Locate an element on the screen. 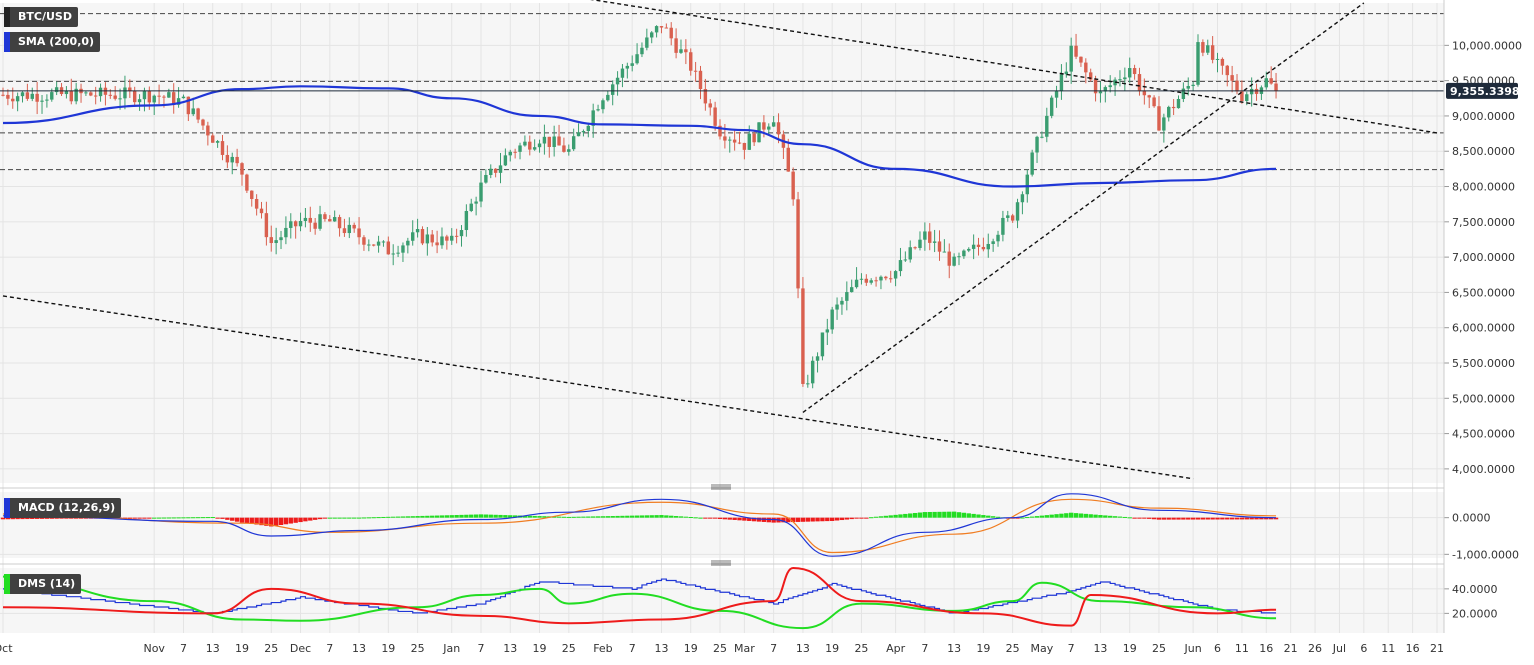 The image size is (1534, 665). macd-label: MACD (12,26,9) is located at coordinates (63, 508).